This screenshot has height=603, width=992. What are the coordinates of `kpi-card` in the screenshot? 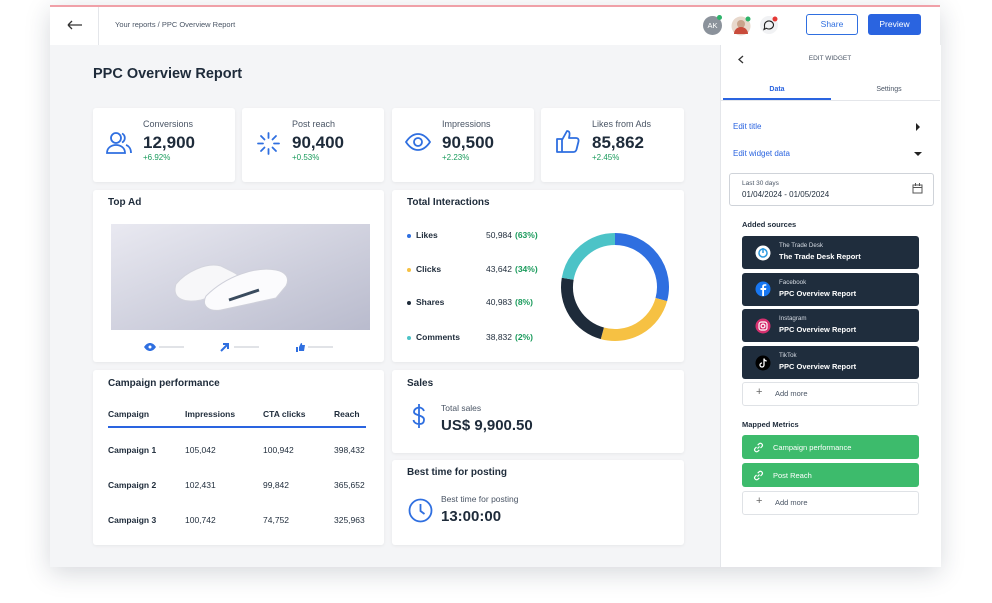 It's located at (313, 145).